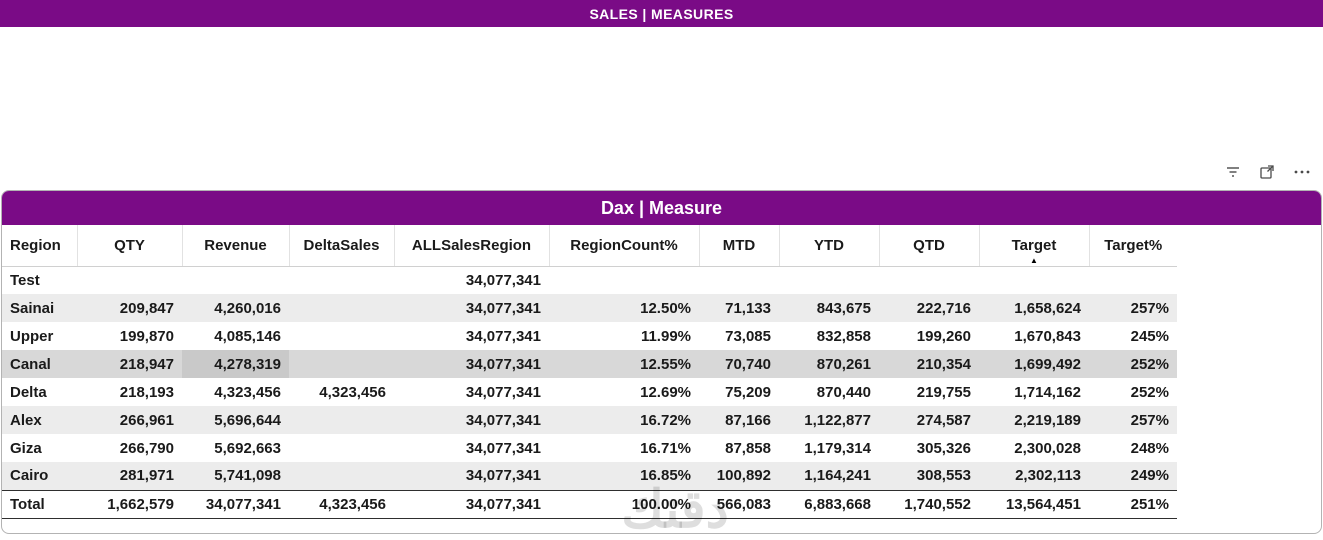 The image size is (1323, 540). What do you see at coordinates (665, 336) in the screenshot?
I see `table-cell: 11.99%` at bounding box center [665, 336].